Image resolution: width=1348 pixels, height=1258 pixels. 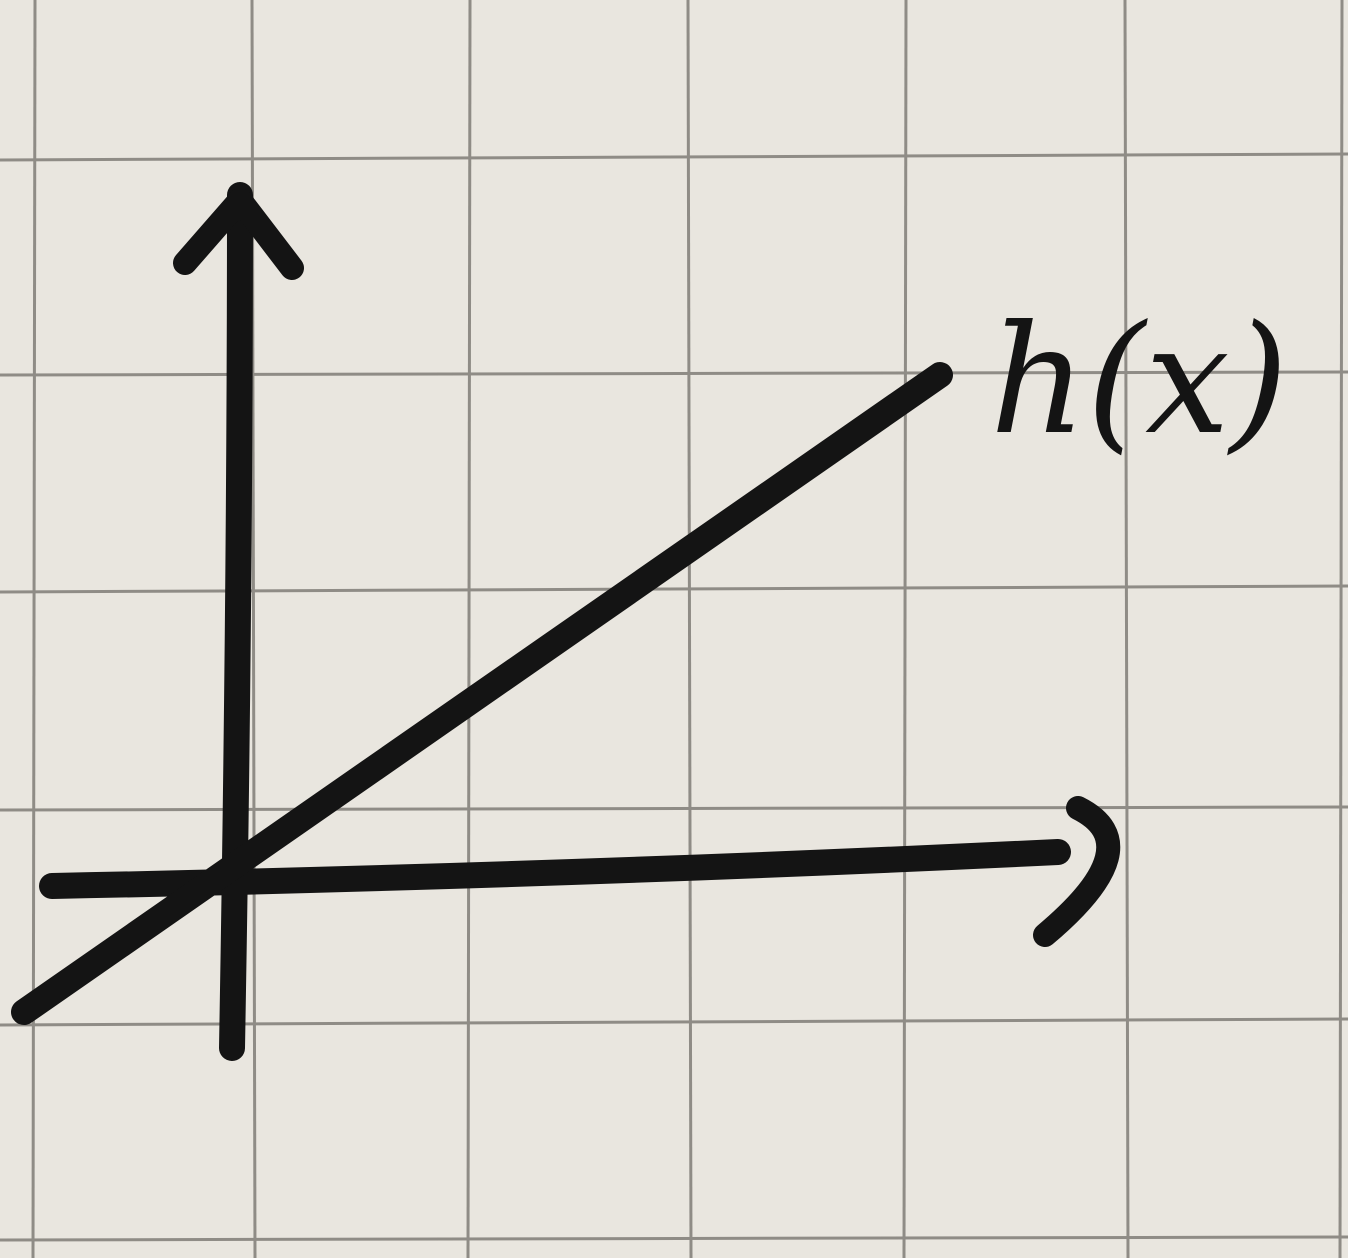 I want to click on series-label-h: h(x), so click(x=1139, y=381).